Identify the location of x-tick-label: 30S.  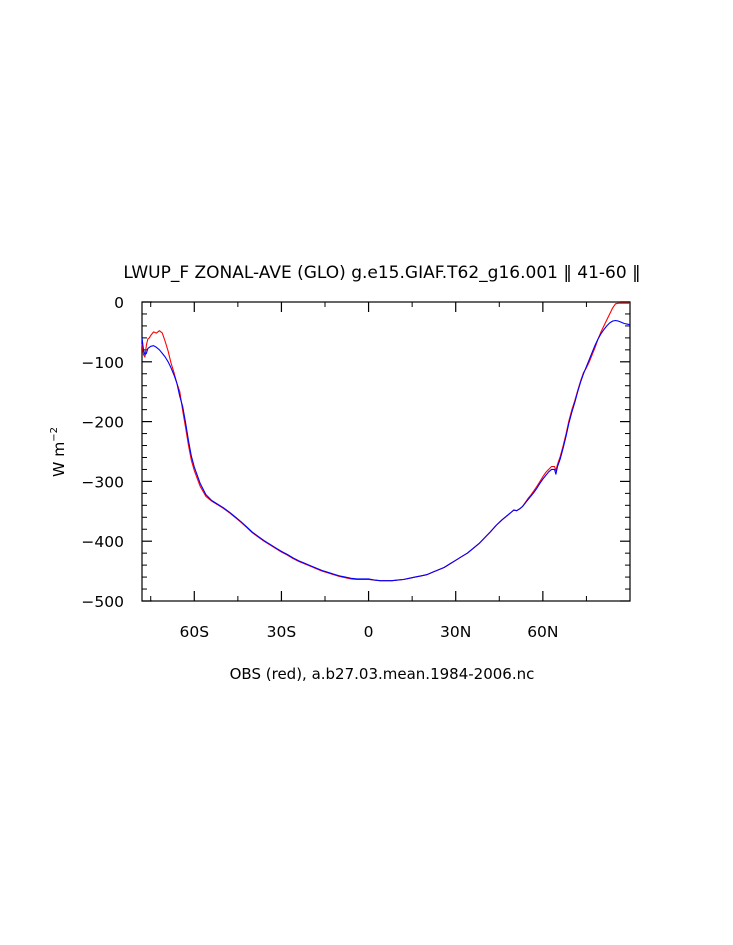
(282, 632).